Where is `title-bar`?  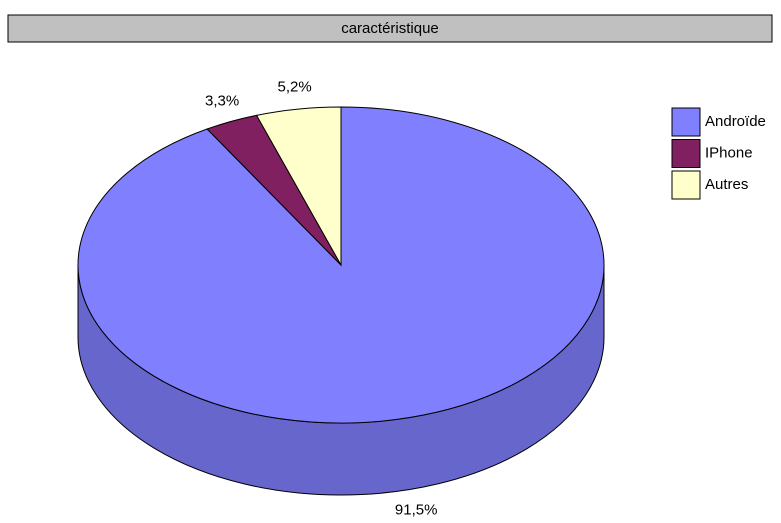
title-bar is located at coordinates (390, 28).